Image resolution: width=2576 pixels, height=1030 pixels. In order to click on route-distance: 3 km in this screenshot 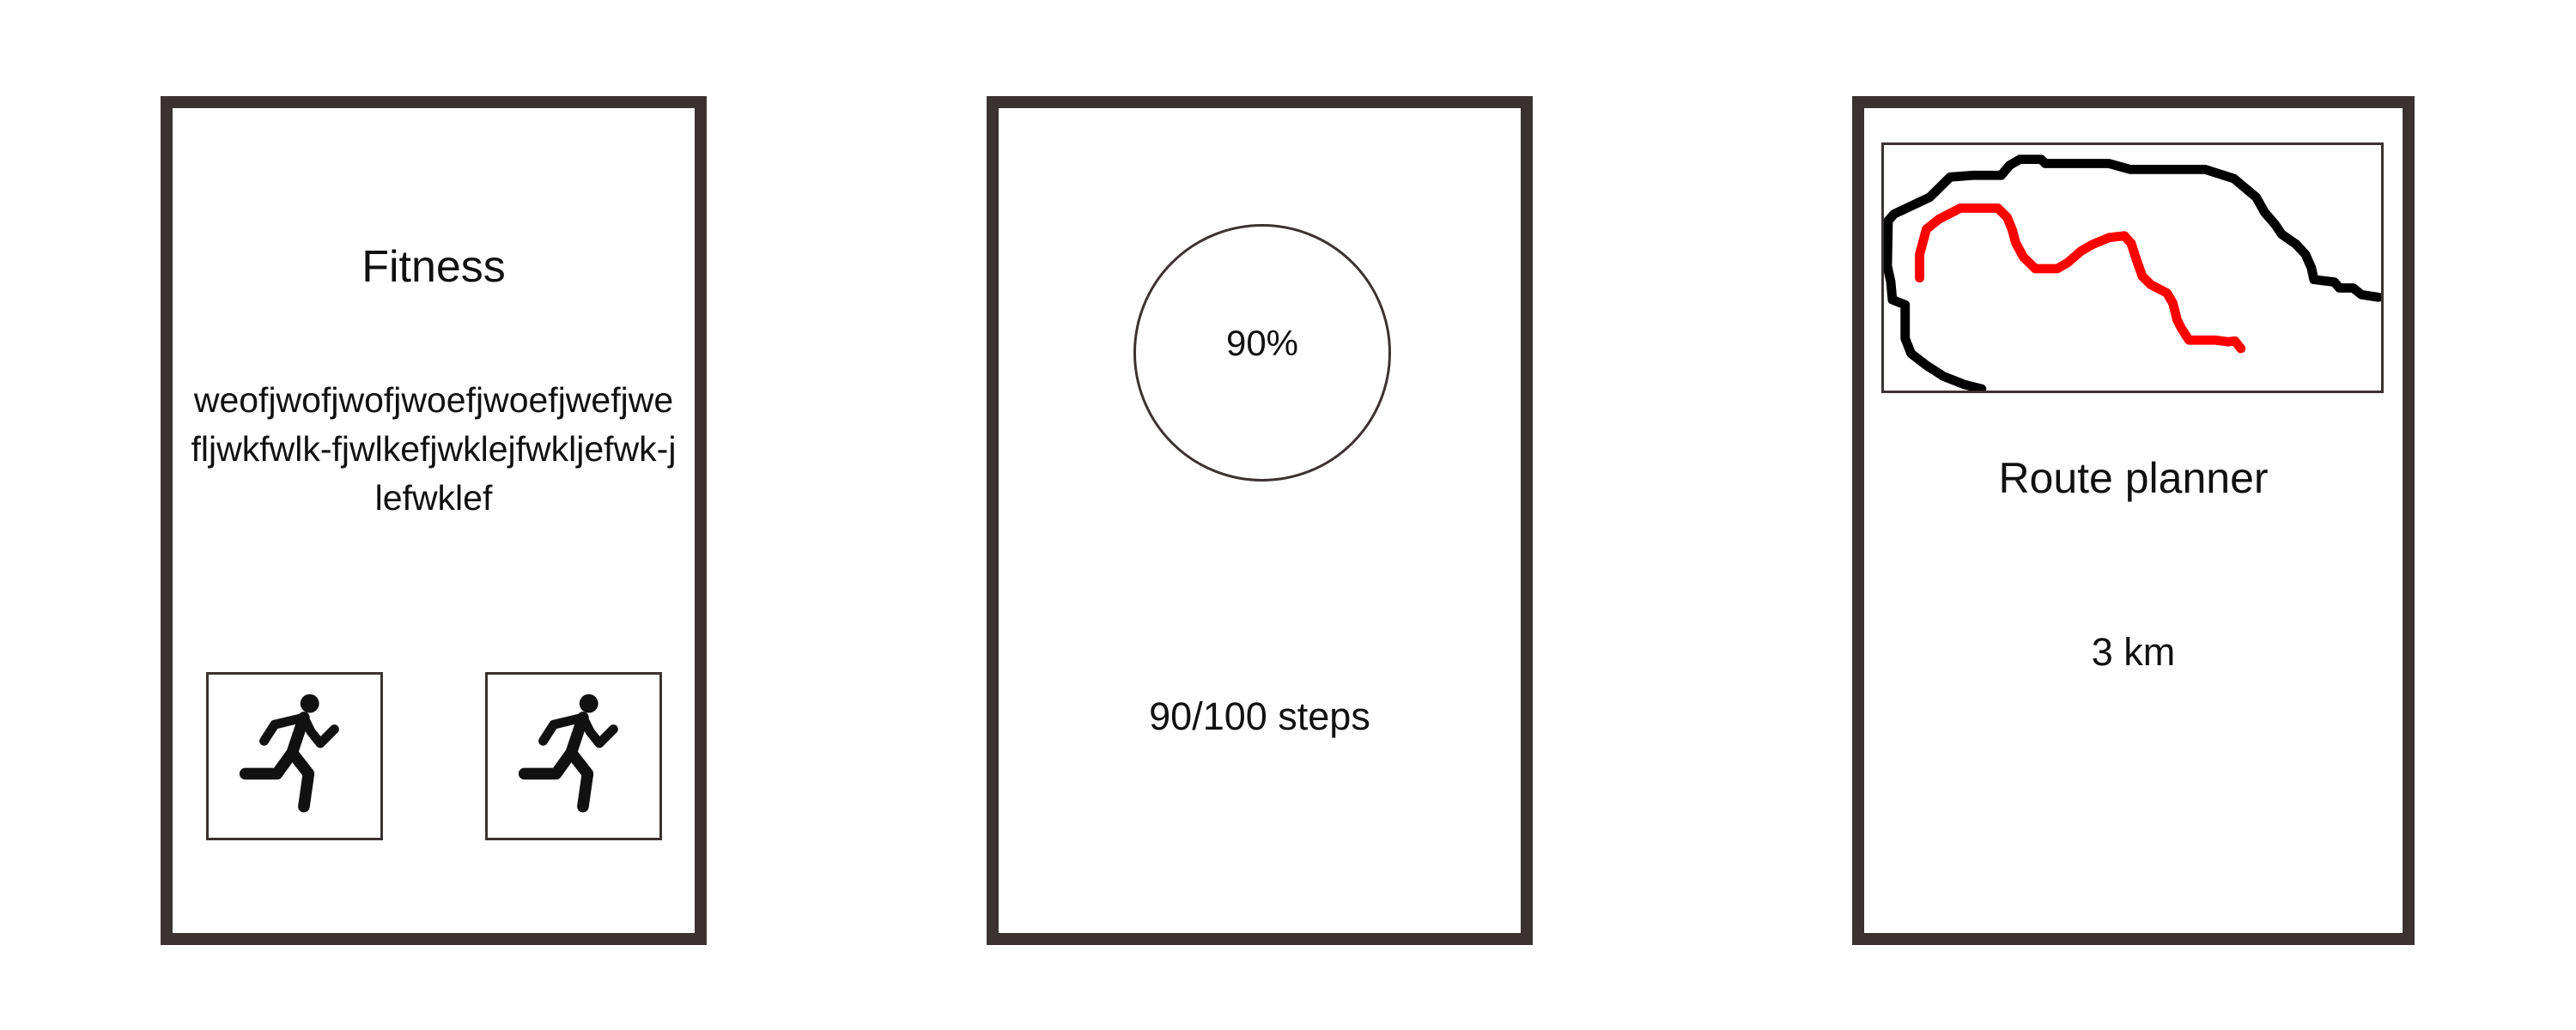, I will do `click(2134, 652)`.